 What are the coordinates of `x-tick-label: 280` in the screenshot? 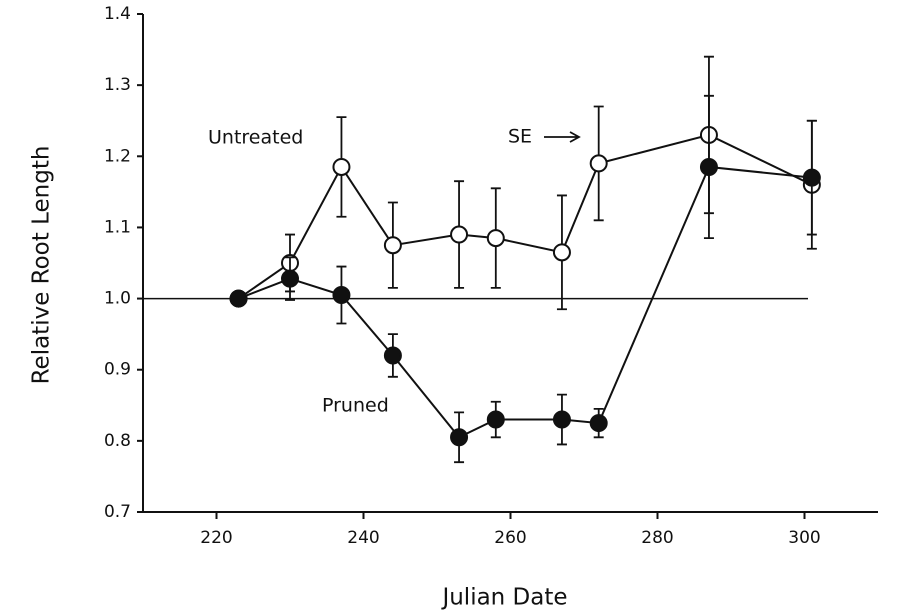 It's located at (657, 538).